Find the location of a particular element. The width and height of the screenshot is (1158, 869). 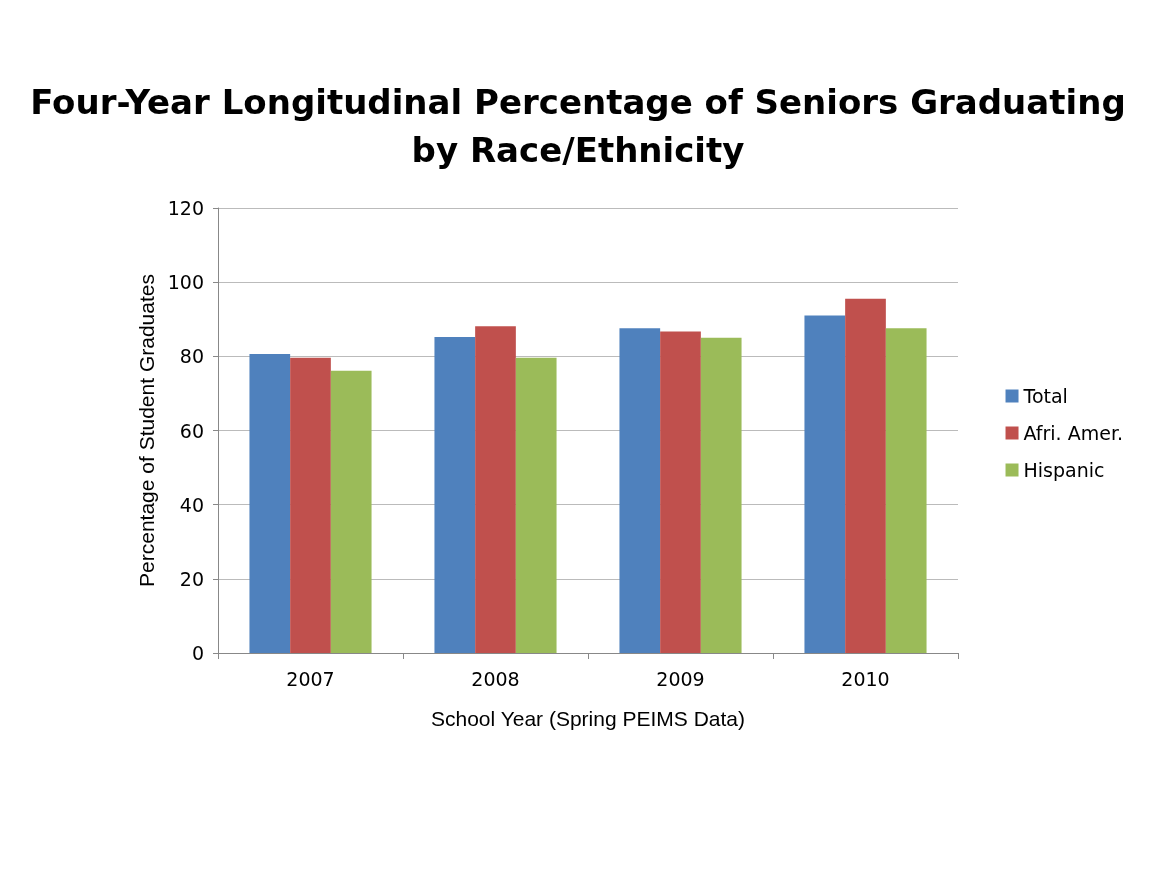

y-tick-label: 0 is located at coordinates (197, 653).